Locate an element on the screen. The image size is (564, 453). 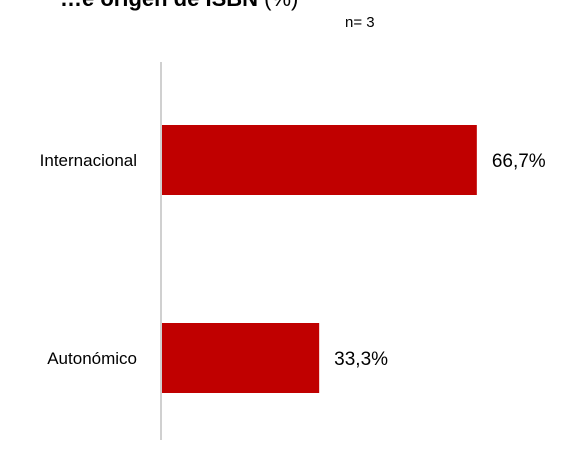
category-label-internacional: Internacional is located at coordinates (88, 160).